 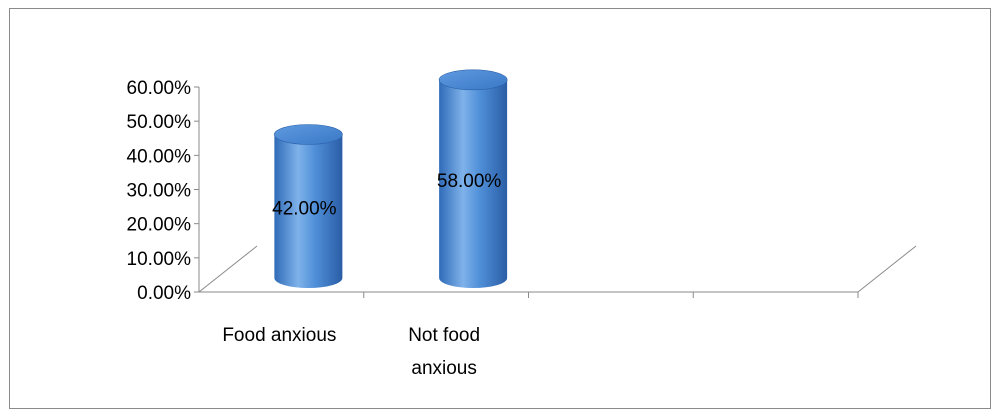 What do you see at coordinates (887, 269) in the screenshot?
I see `floor-right-edge` at bounding box center [887, 269].